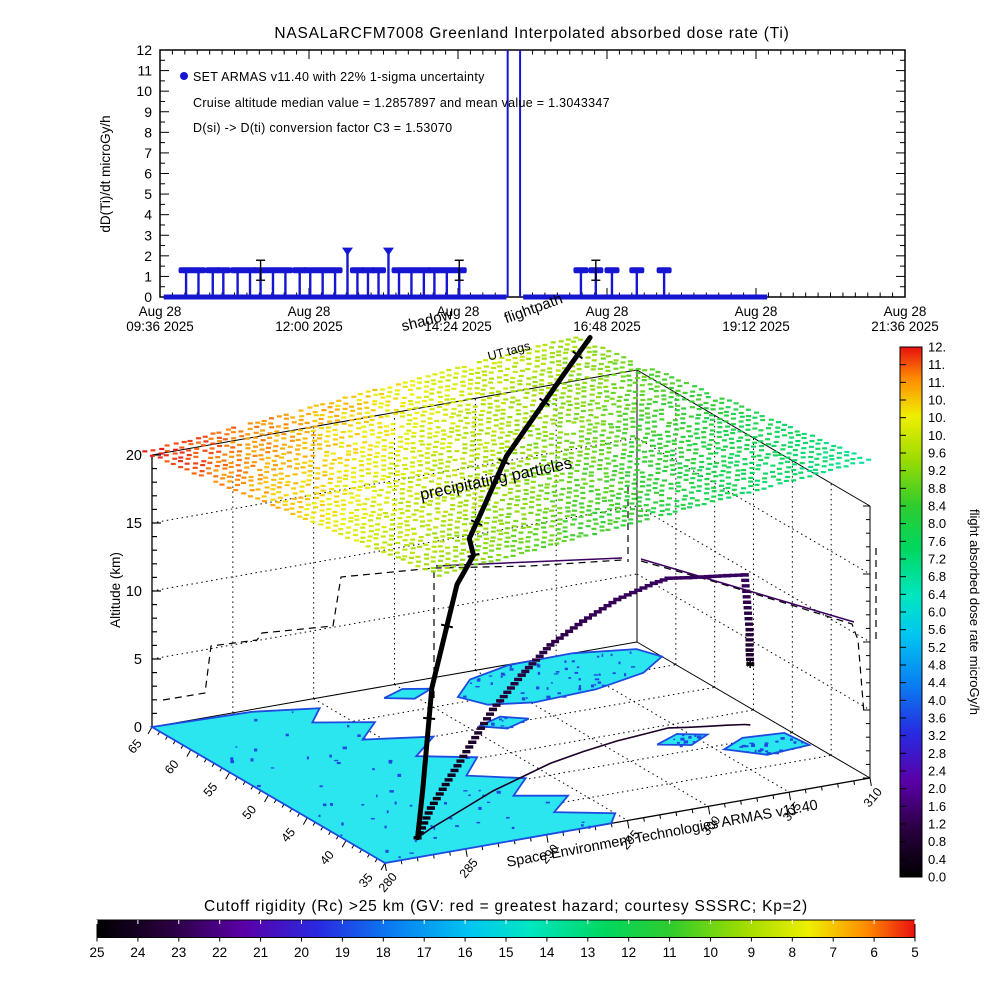 The height and width of the screenshot is (1000, 1000). What do you see at coordinates (115, 590) in the screenshot?
I see `altitude-axis-label: Altitude (km)` at bounding box center [115, 590].